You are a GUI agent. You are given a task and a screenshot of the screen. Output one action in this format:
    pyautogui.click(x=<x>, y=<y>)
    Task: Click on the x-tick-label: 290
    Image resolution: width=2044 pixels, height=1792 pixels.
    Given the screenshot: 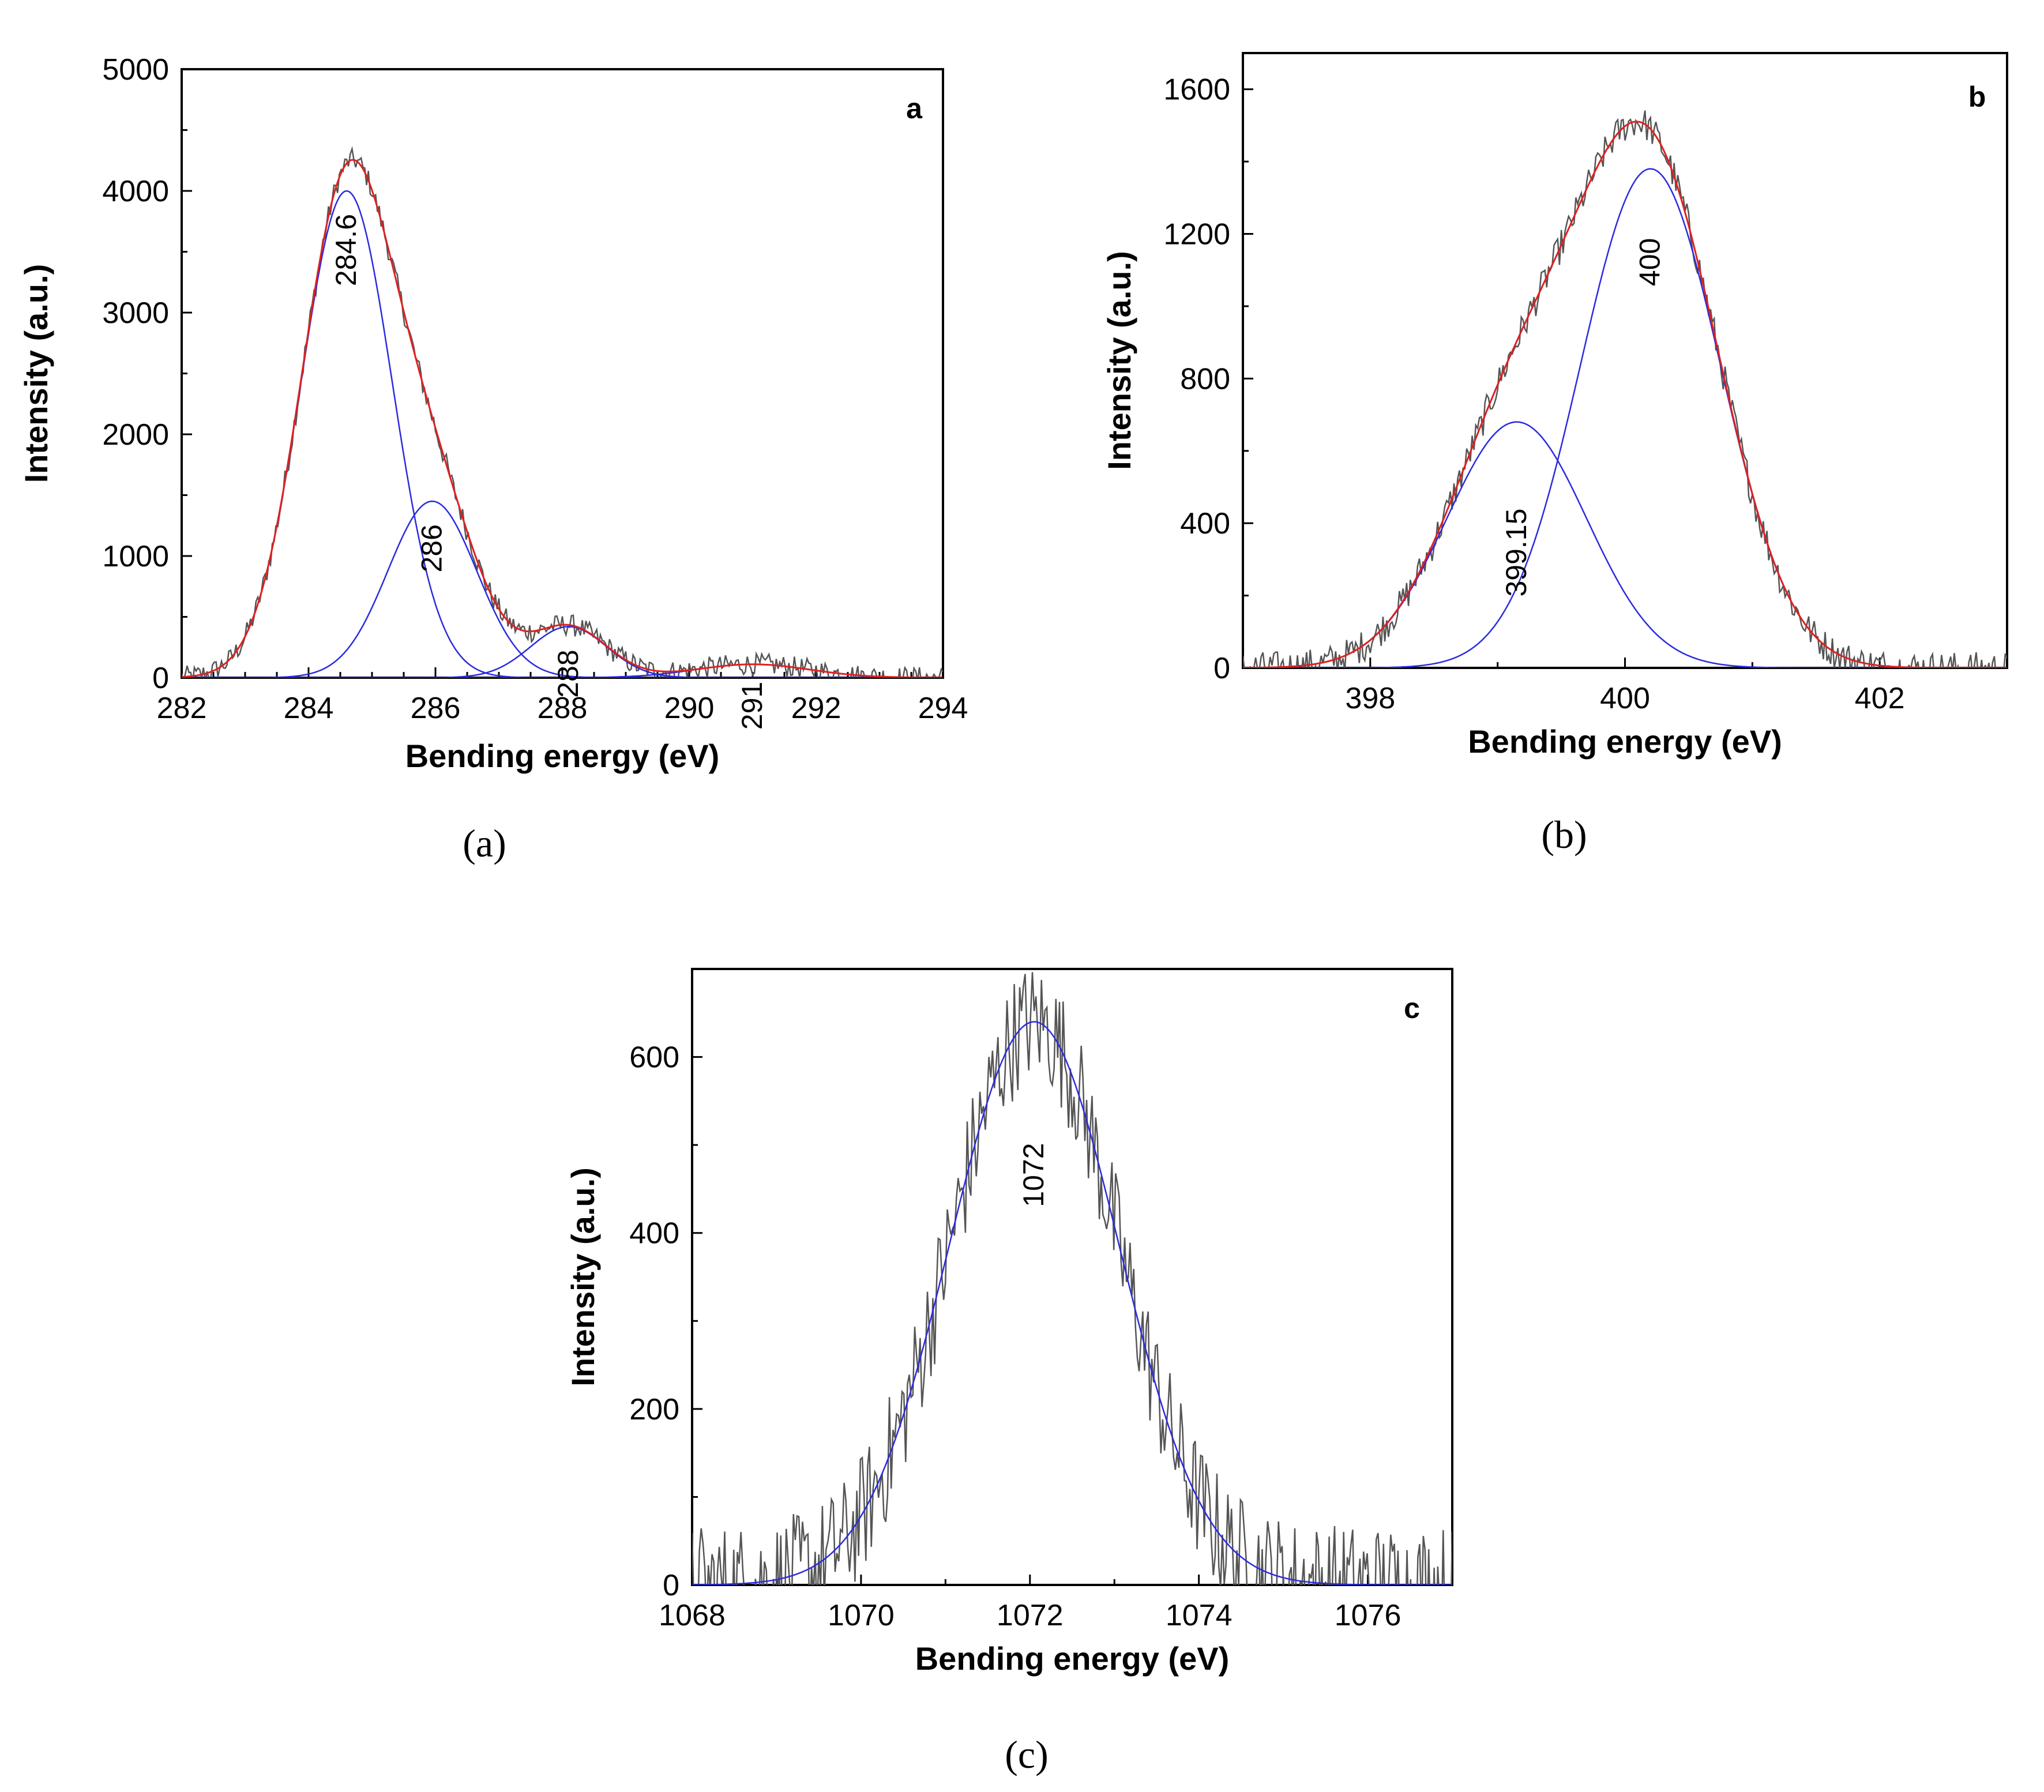 What is the action you would take?
    pyautogui.click(x=689, y=708)
    